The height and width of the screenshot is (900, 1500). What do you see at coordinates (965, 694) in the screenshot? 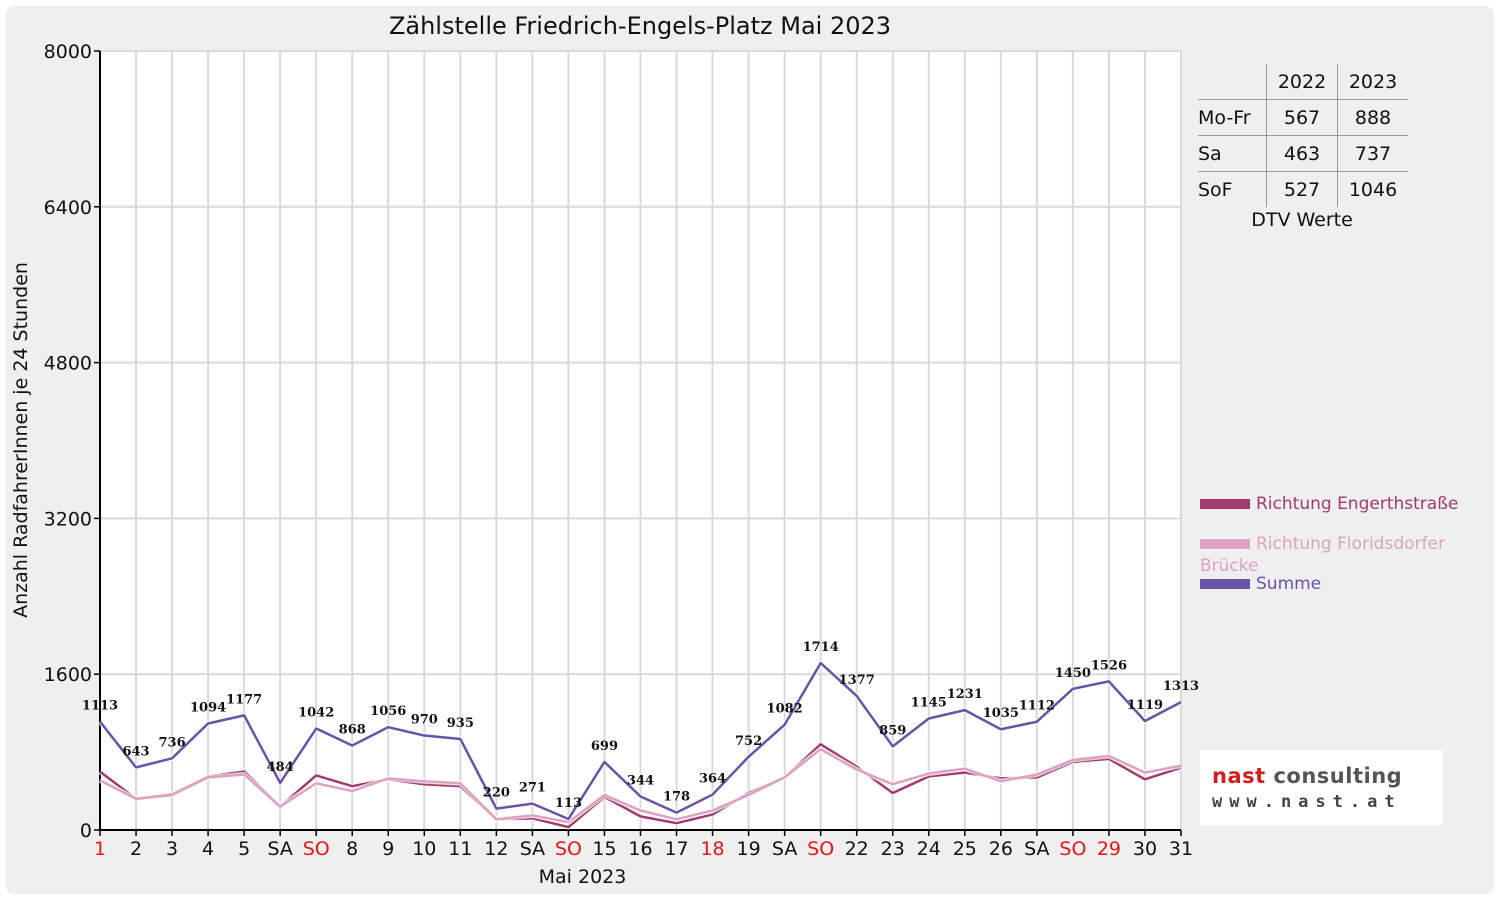
I see `data-label: 1231` at bounding box center [965, 694].